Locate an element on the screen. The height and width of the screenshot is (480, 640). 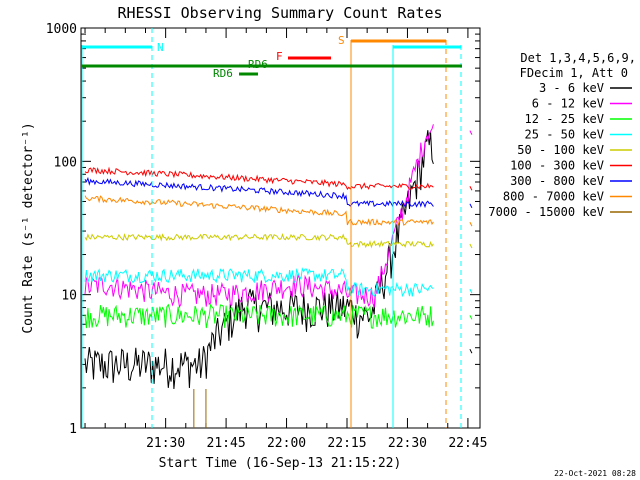
legend-label: 3 - 6 keV is located at coordinates (571, 88).